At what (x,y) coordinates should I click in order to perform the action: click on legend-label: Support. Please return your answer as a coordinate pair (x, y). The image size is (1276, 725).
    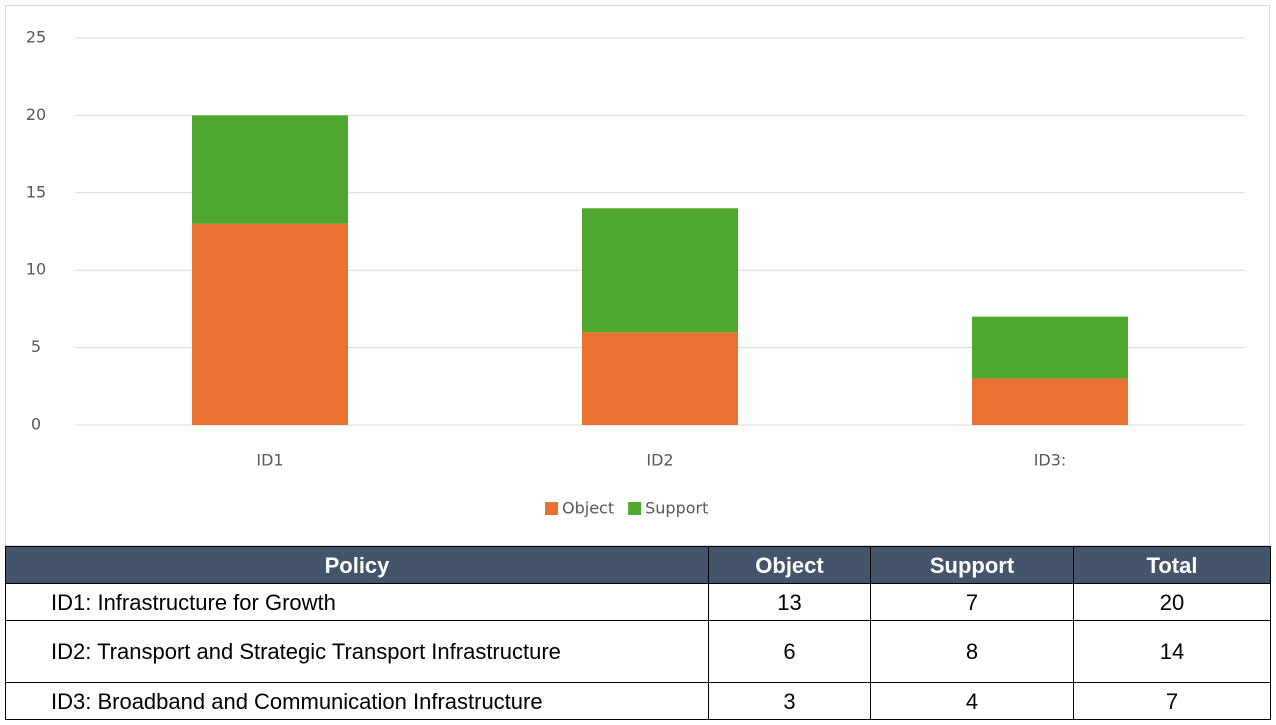
    Looking at the image, I should click on (676, 508).